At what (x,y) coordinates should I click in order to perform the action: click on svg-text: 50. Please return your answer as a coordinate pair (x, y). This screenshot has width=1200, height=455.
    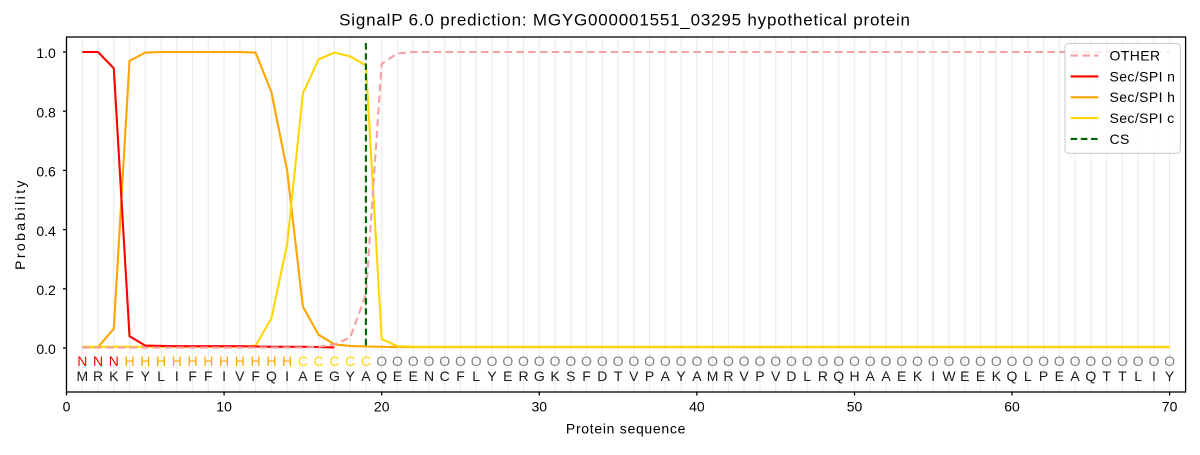
    Looking at the image, I should click on (855, 406).